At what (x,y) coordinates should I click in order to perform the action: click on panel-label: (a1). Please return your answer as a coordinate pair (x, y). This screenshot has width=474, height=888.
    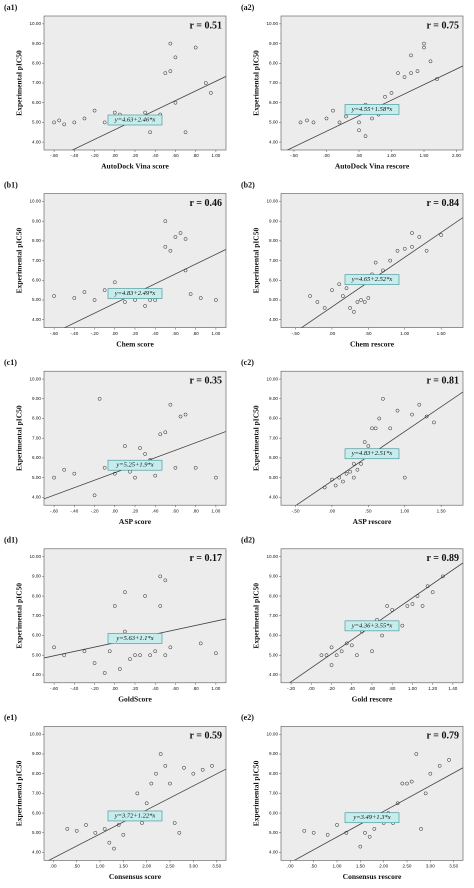
    Looking at the image, I should click on (11, 7).